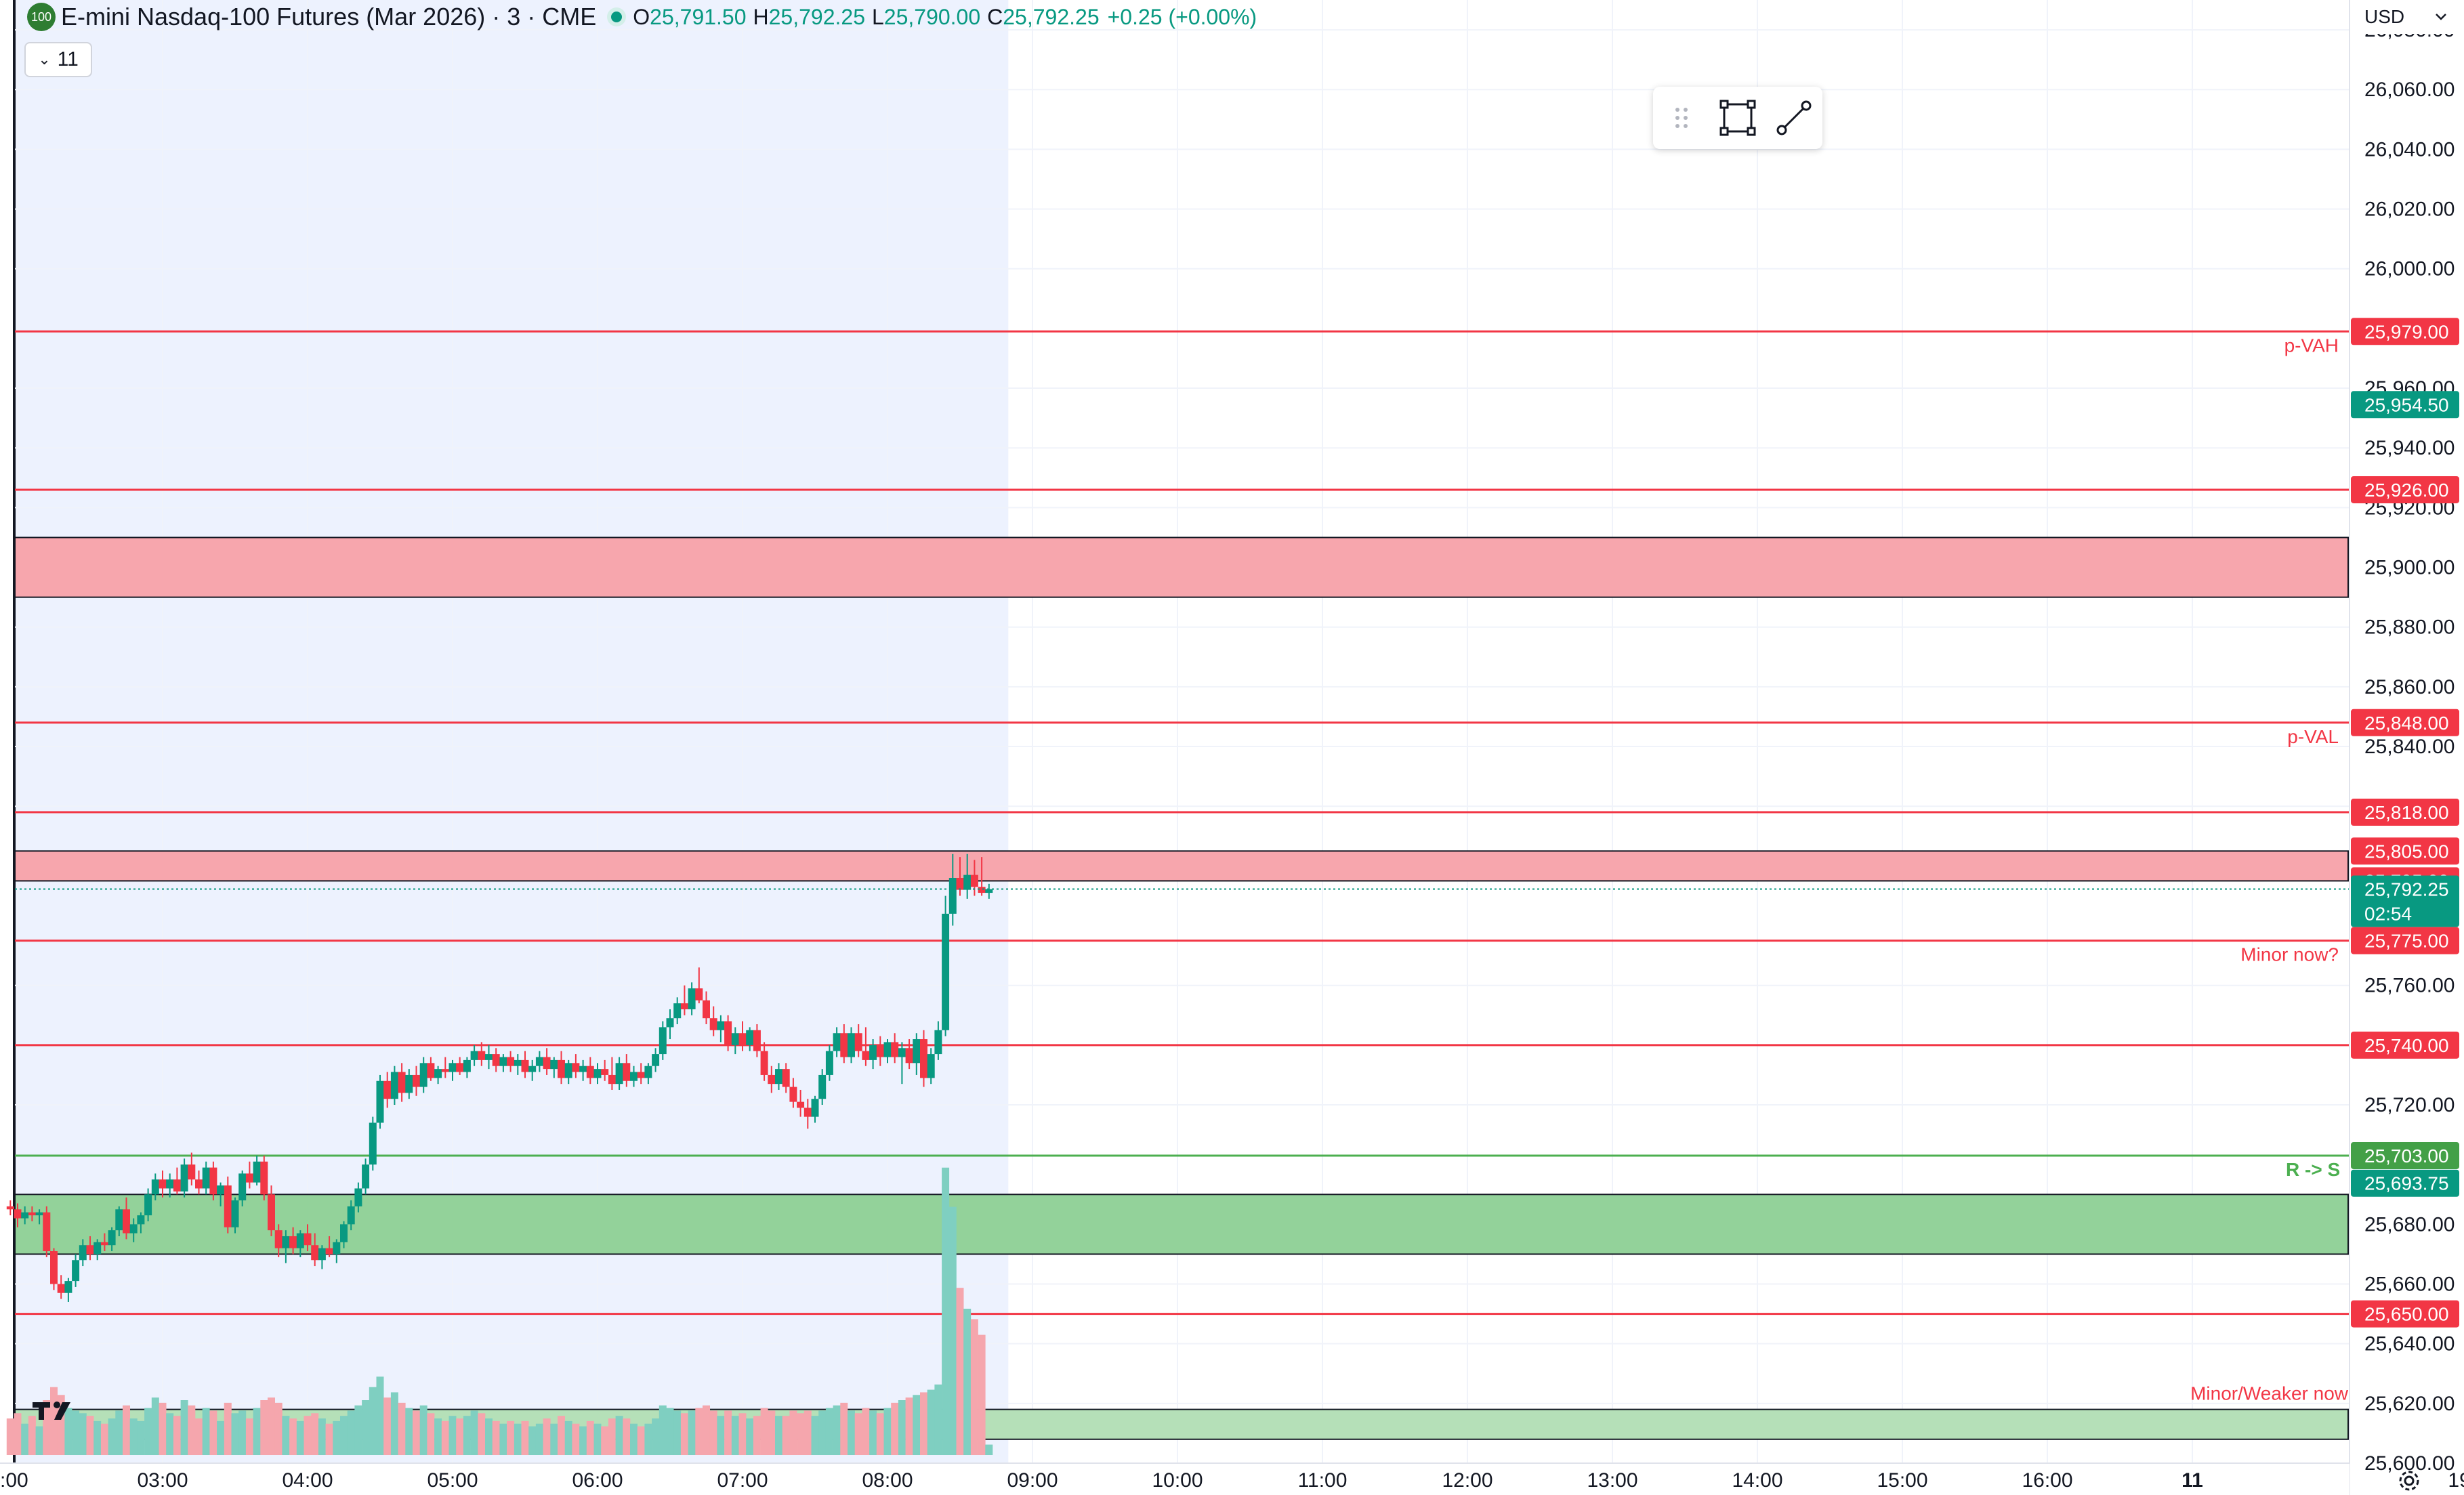  Describe the element at coordinates (452, 1481) in the screenshot. I see `x-tick-label: 05:00` at that location.